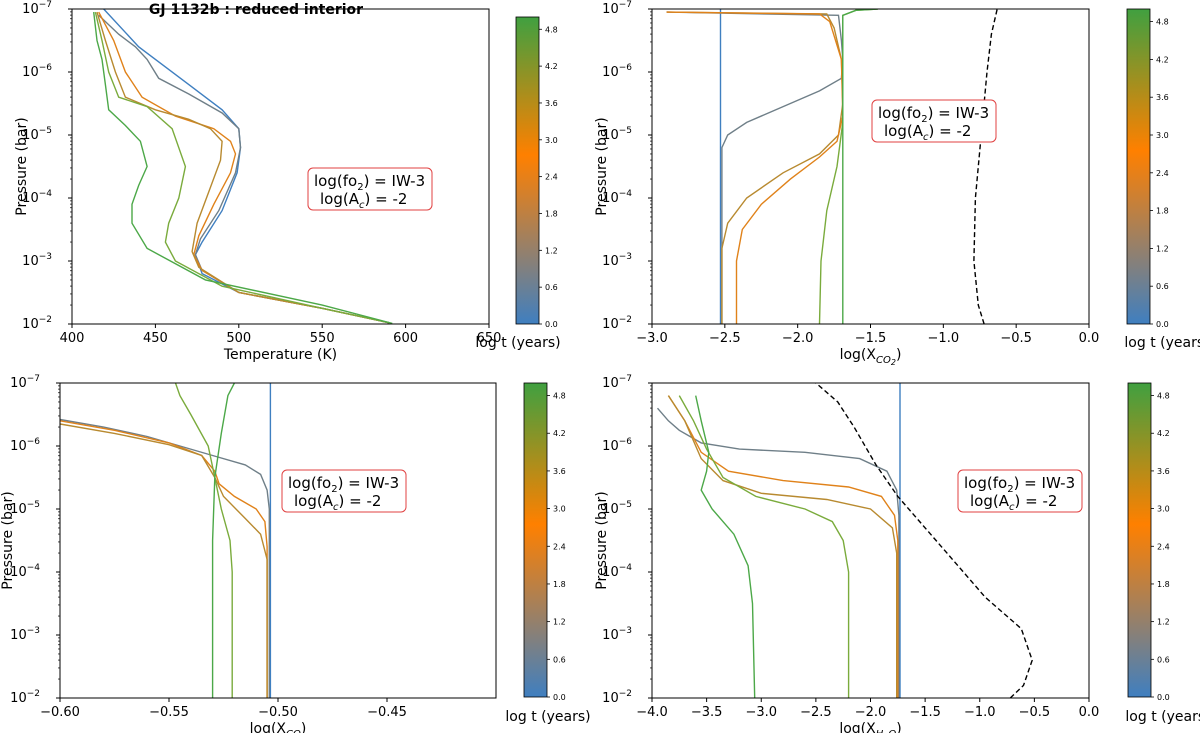 This screenshot has width=1200, height=733. I want to click on x-axis-label: log(XH2O), so click(870, 727).